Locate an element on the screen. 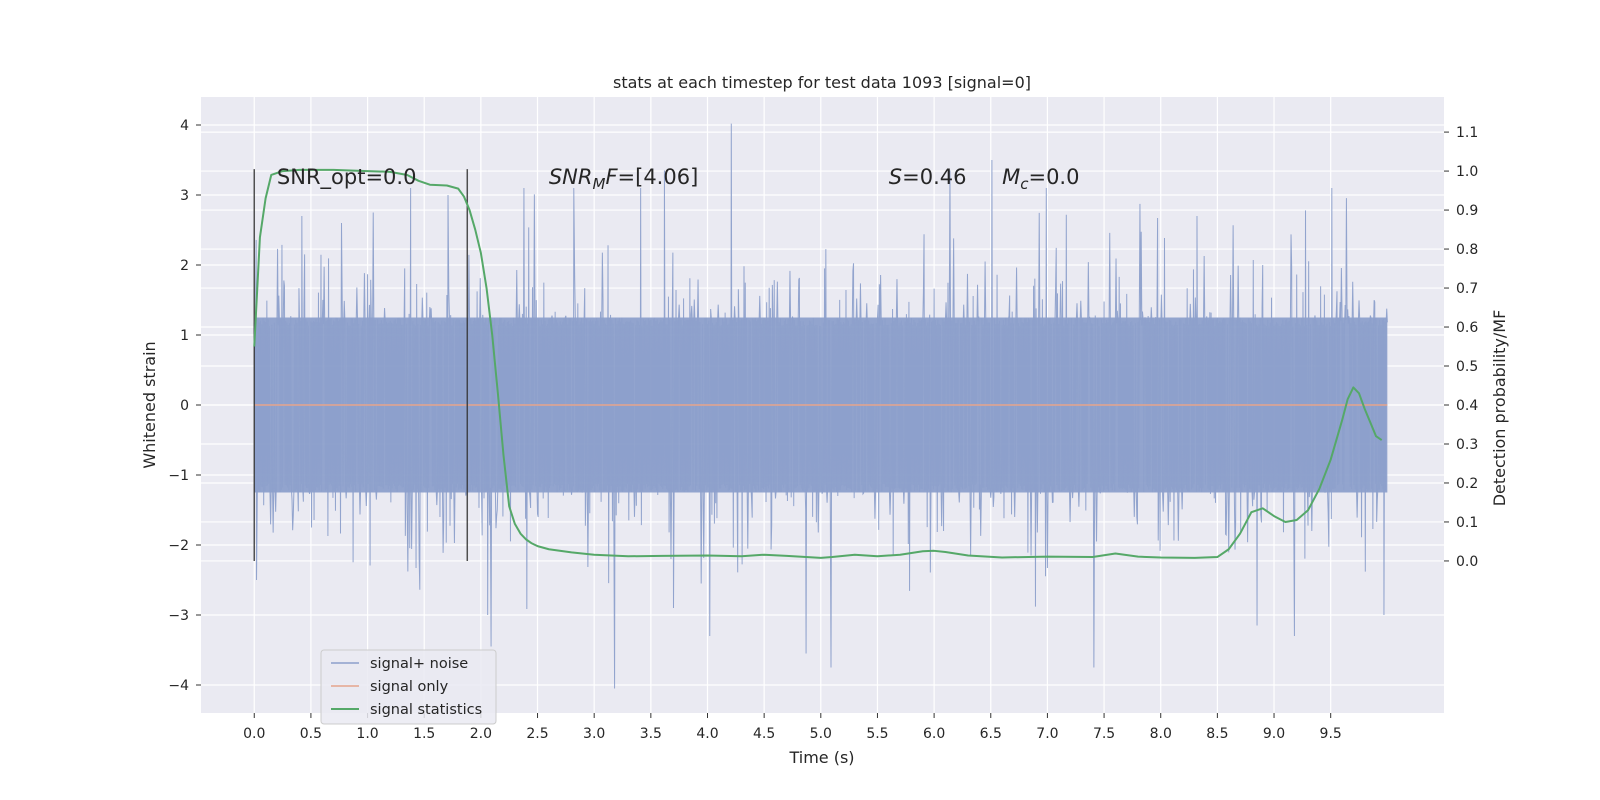  annotation-3: Mc=0.0 is located at coordinates (1040, 179).